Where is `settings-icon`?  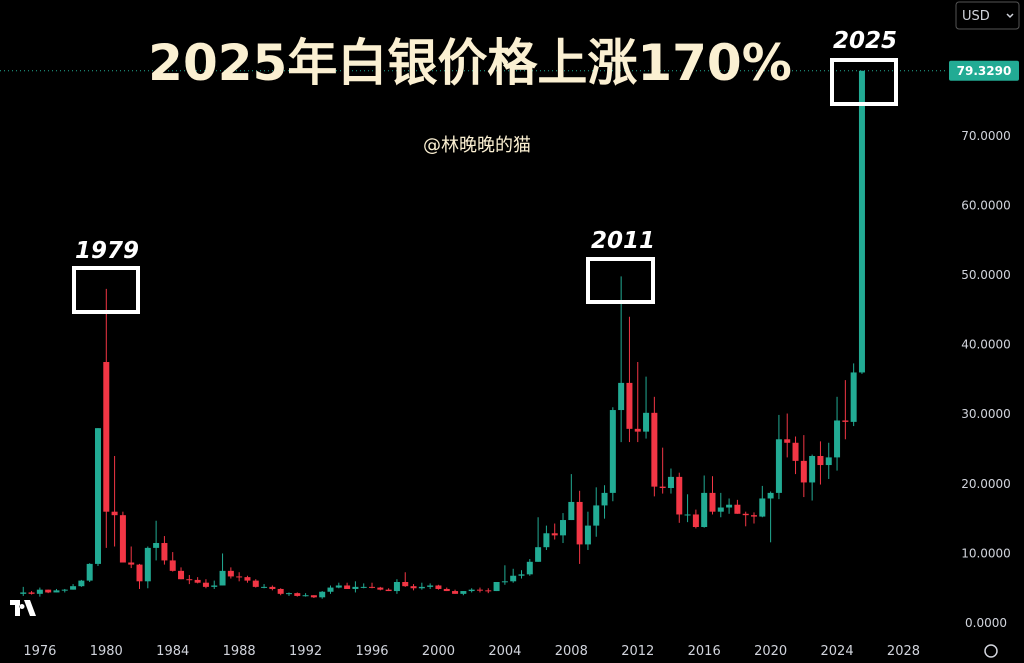
settings-icon is located at coordinates (991, 651).